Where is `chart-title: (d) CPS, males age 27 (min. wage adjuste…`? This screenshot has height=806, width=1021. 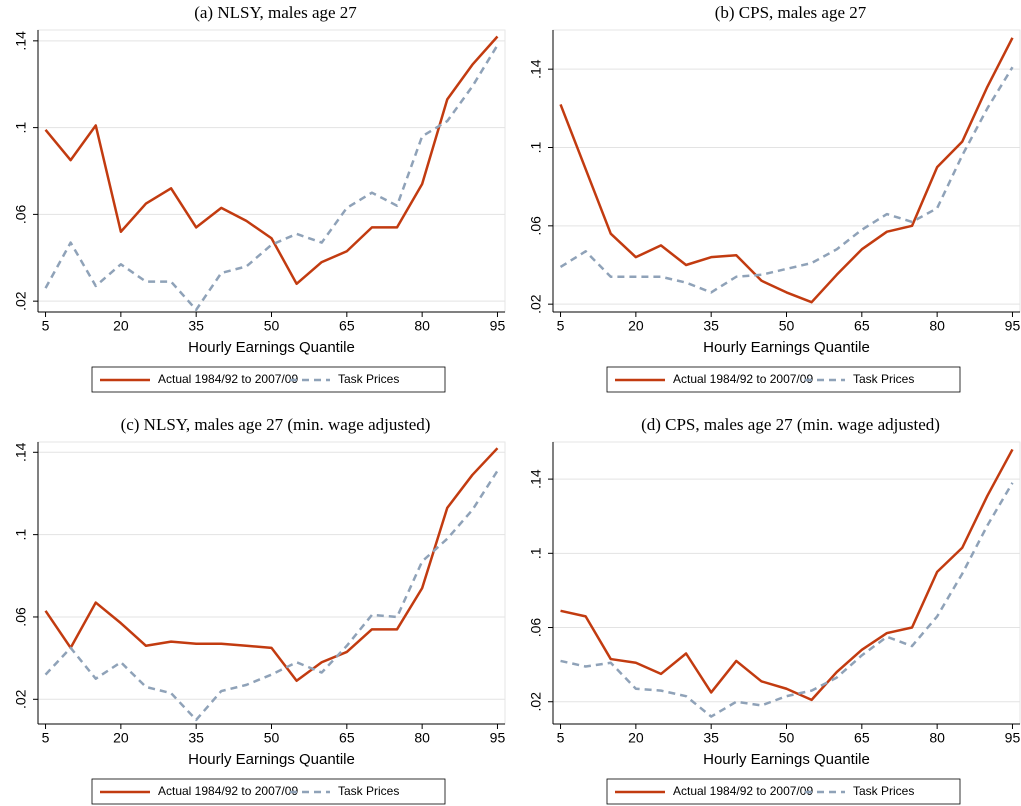 chart-title: (d) CPS, males age 27 (min. wage adjuste… is located at coordinates (790, 424).